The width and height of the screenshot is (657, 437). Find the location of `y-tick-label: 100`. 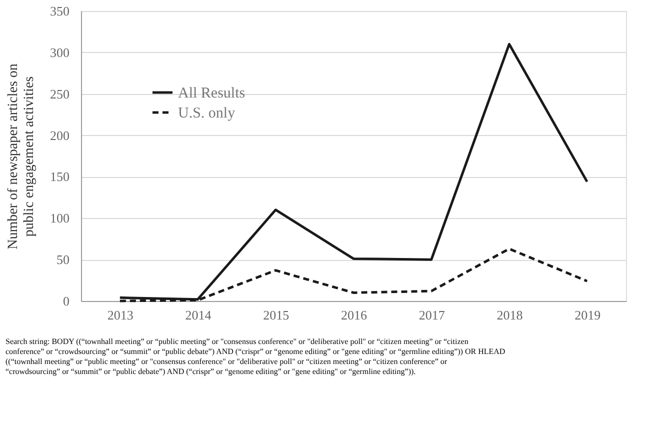

y-tick-label: 100 is located at coordinates (60, 218).